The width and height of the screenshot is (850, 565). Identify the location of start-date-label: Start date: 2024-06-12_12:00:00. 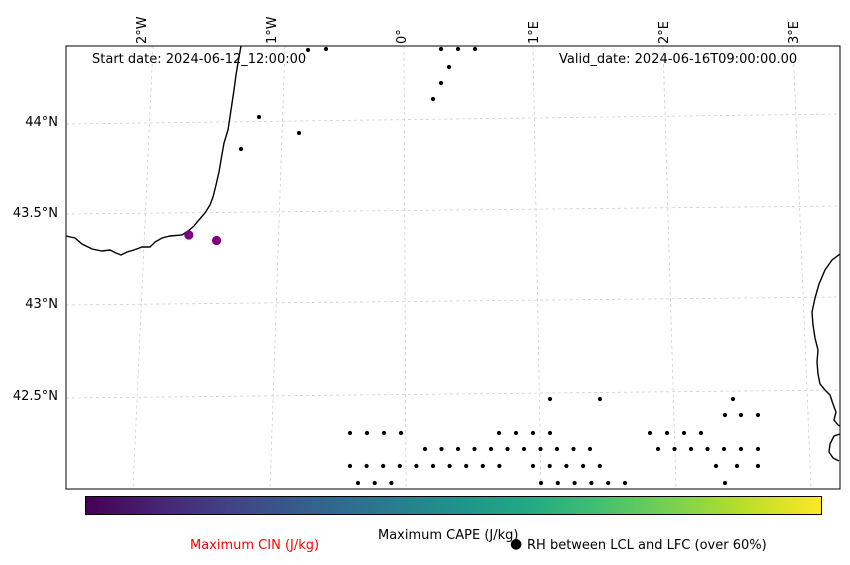
(199, 59).